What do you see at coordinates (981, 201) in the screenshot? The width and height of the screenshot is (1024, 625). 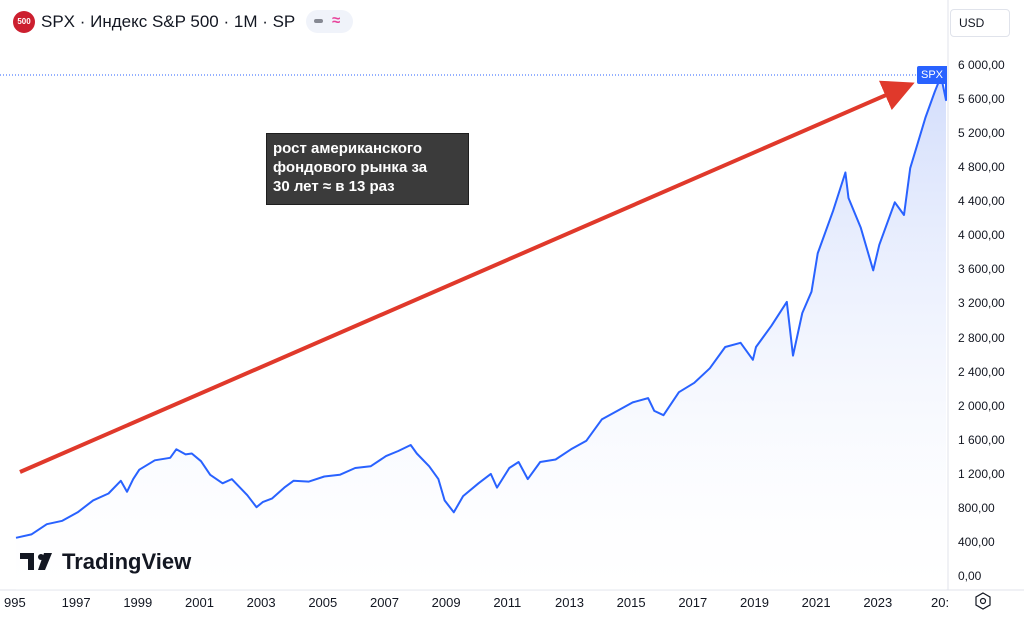 I see `y-tick-label: 4 400,00` at bounding box center [981, 201].